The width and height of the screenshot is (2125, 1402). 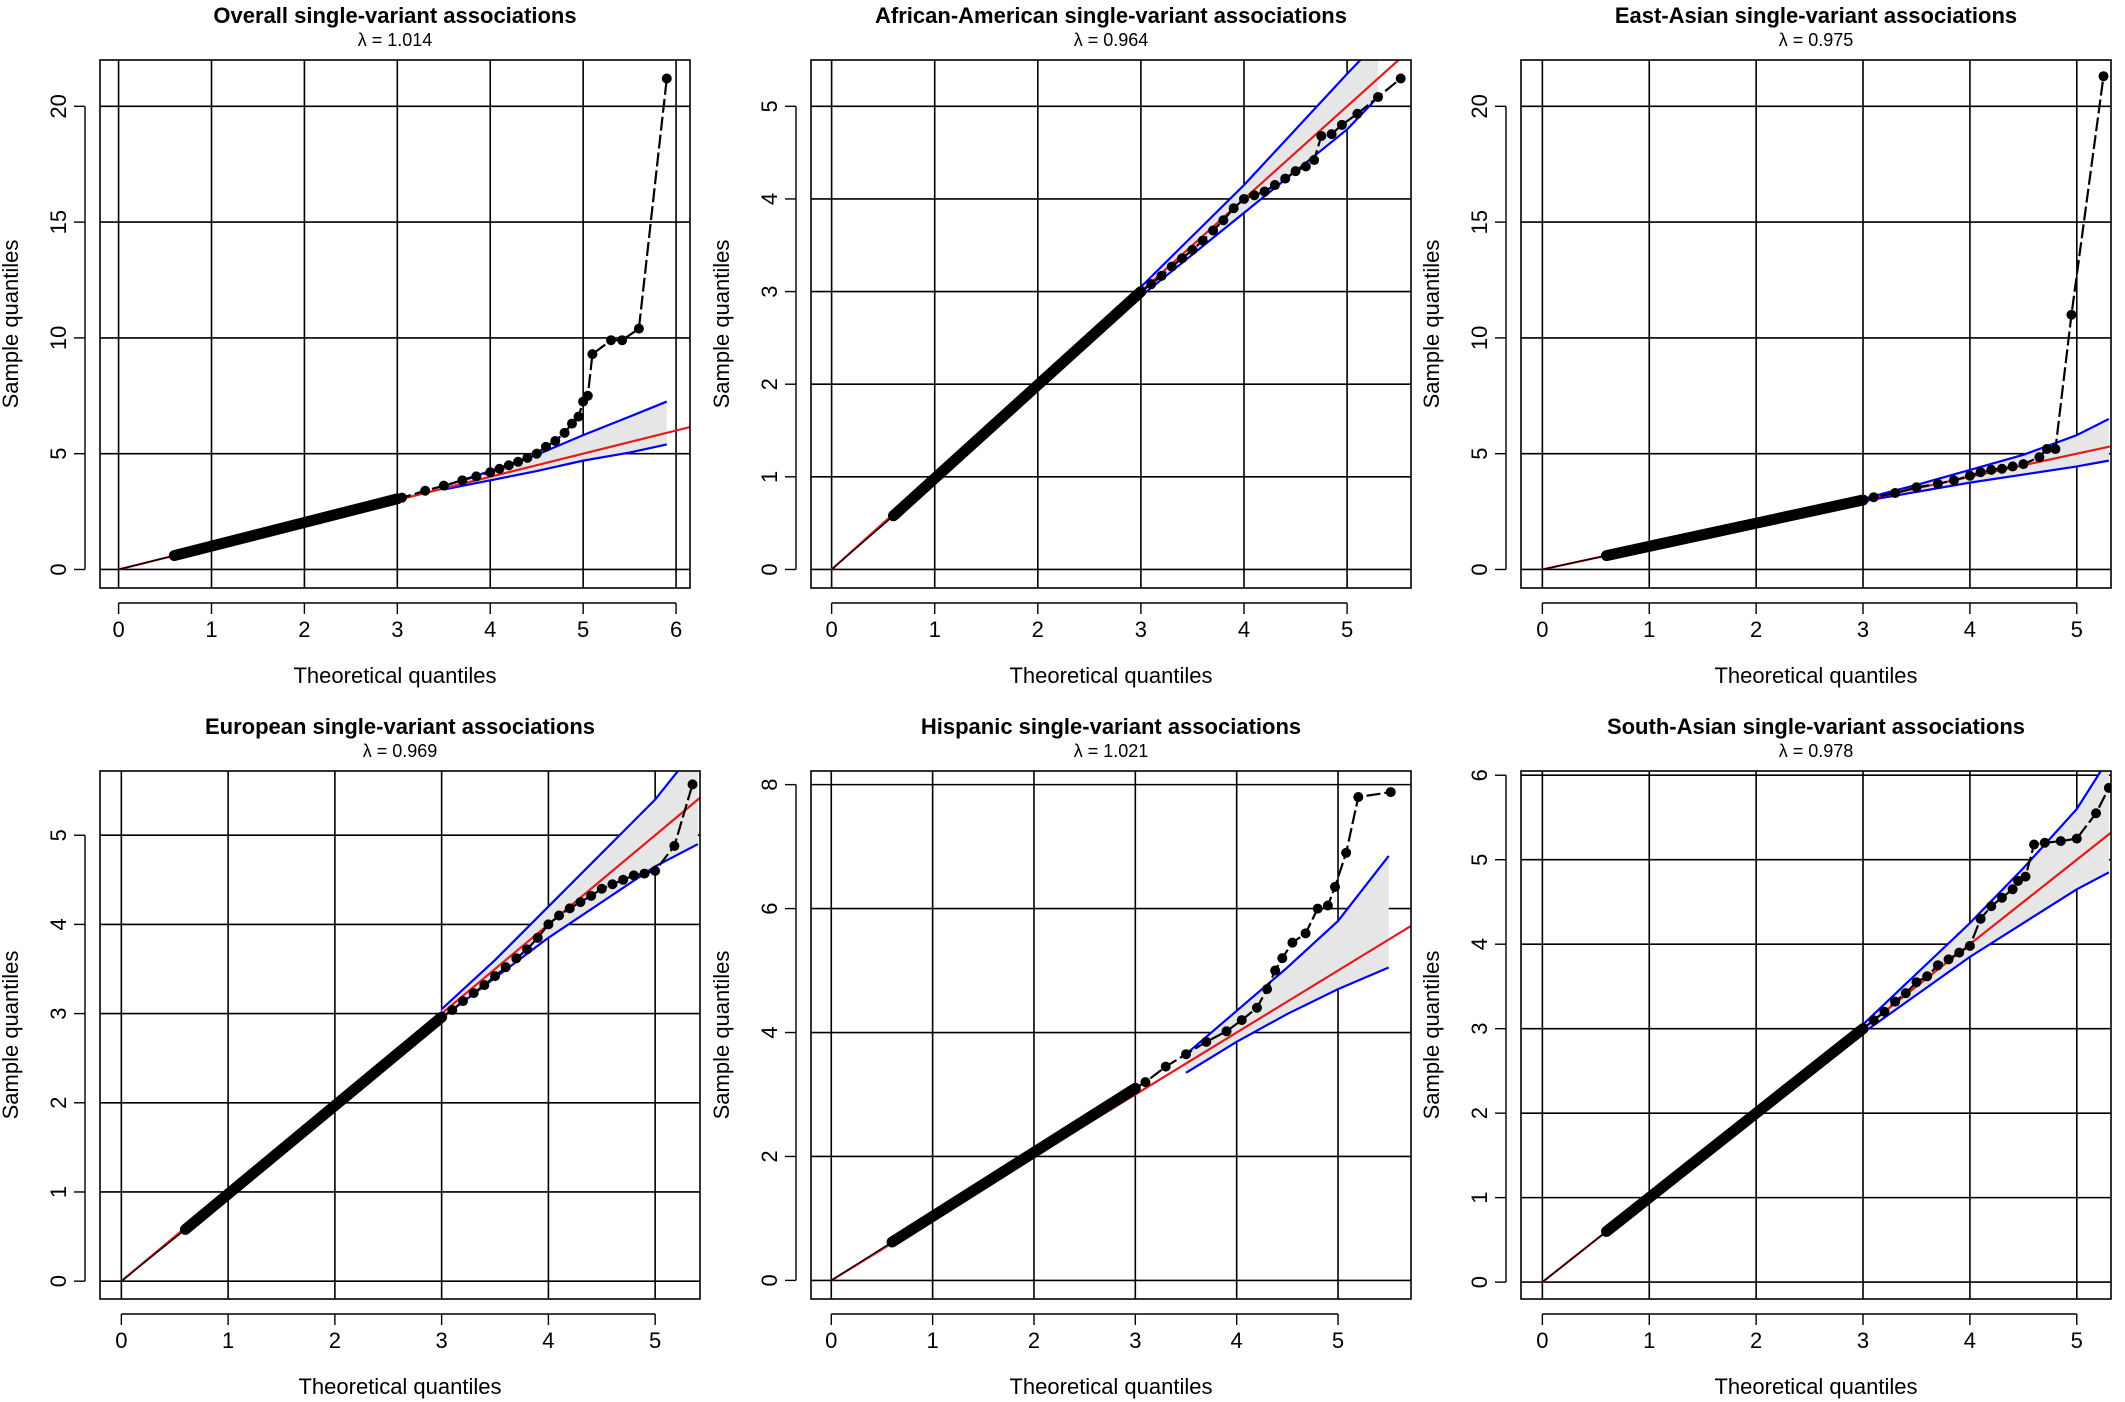 What do you see at coordinates (395, 324) in the screenshot?
I see `plot-frame` at bounding box center [395, 324].